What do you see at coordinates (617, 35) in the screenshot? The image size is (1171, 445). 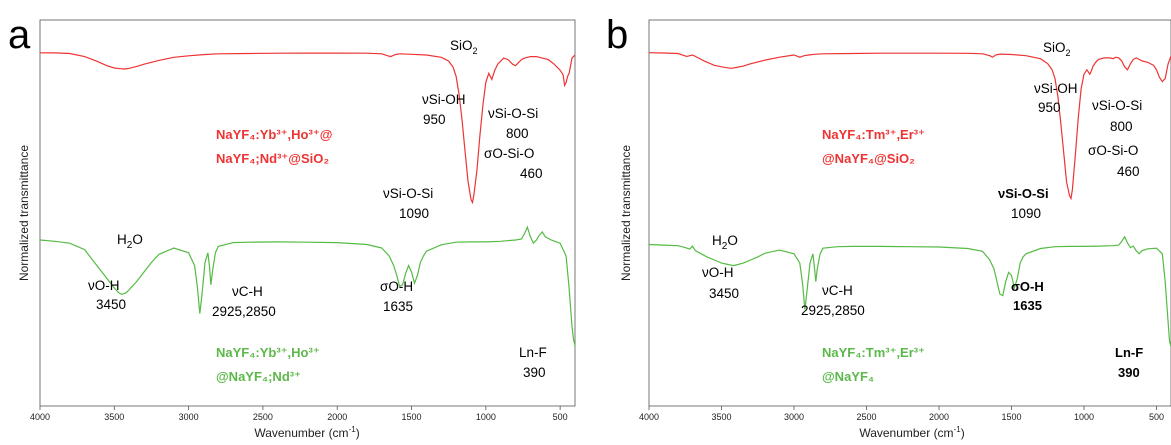 I see `panel-letter-b: b` at bounding box center [617, 35].